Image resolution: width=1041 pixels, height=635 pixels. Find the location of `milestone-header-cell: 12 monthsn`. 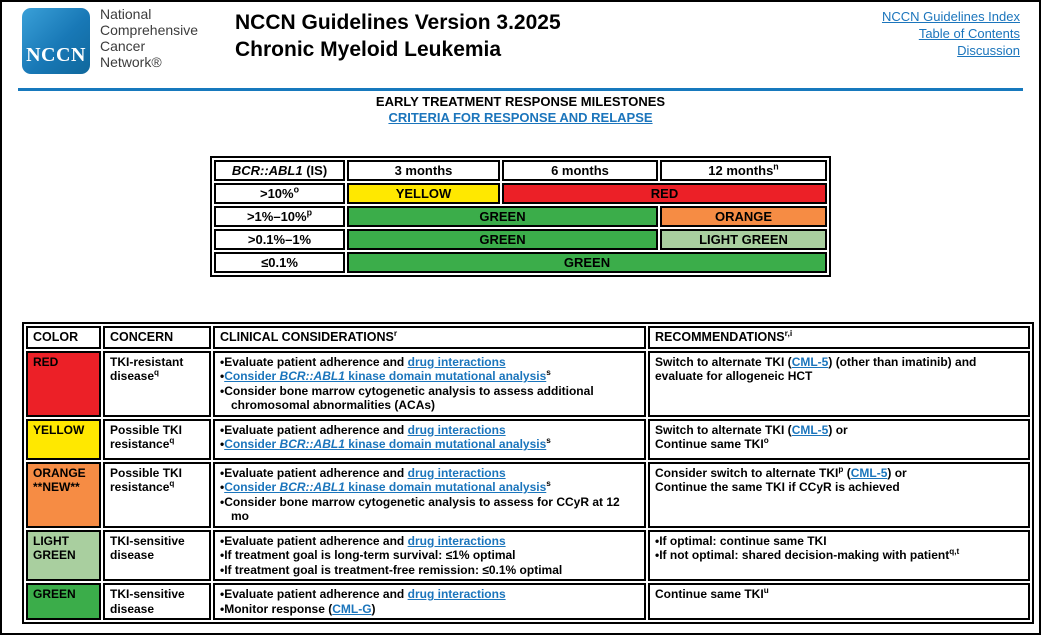

milestone-header-cell: 12 monthsn is located at coordinates (743, 170).